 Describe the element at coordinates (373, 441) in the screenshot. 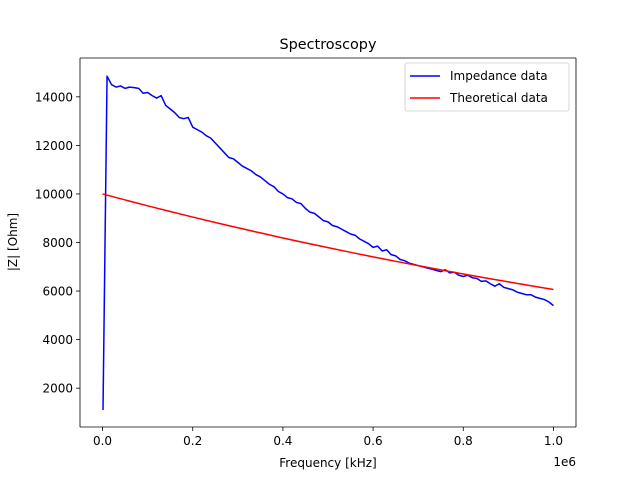

I see `x-tick-label: 0.6` at that location.